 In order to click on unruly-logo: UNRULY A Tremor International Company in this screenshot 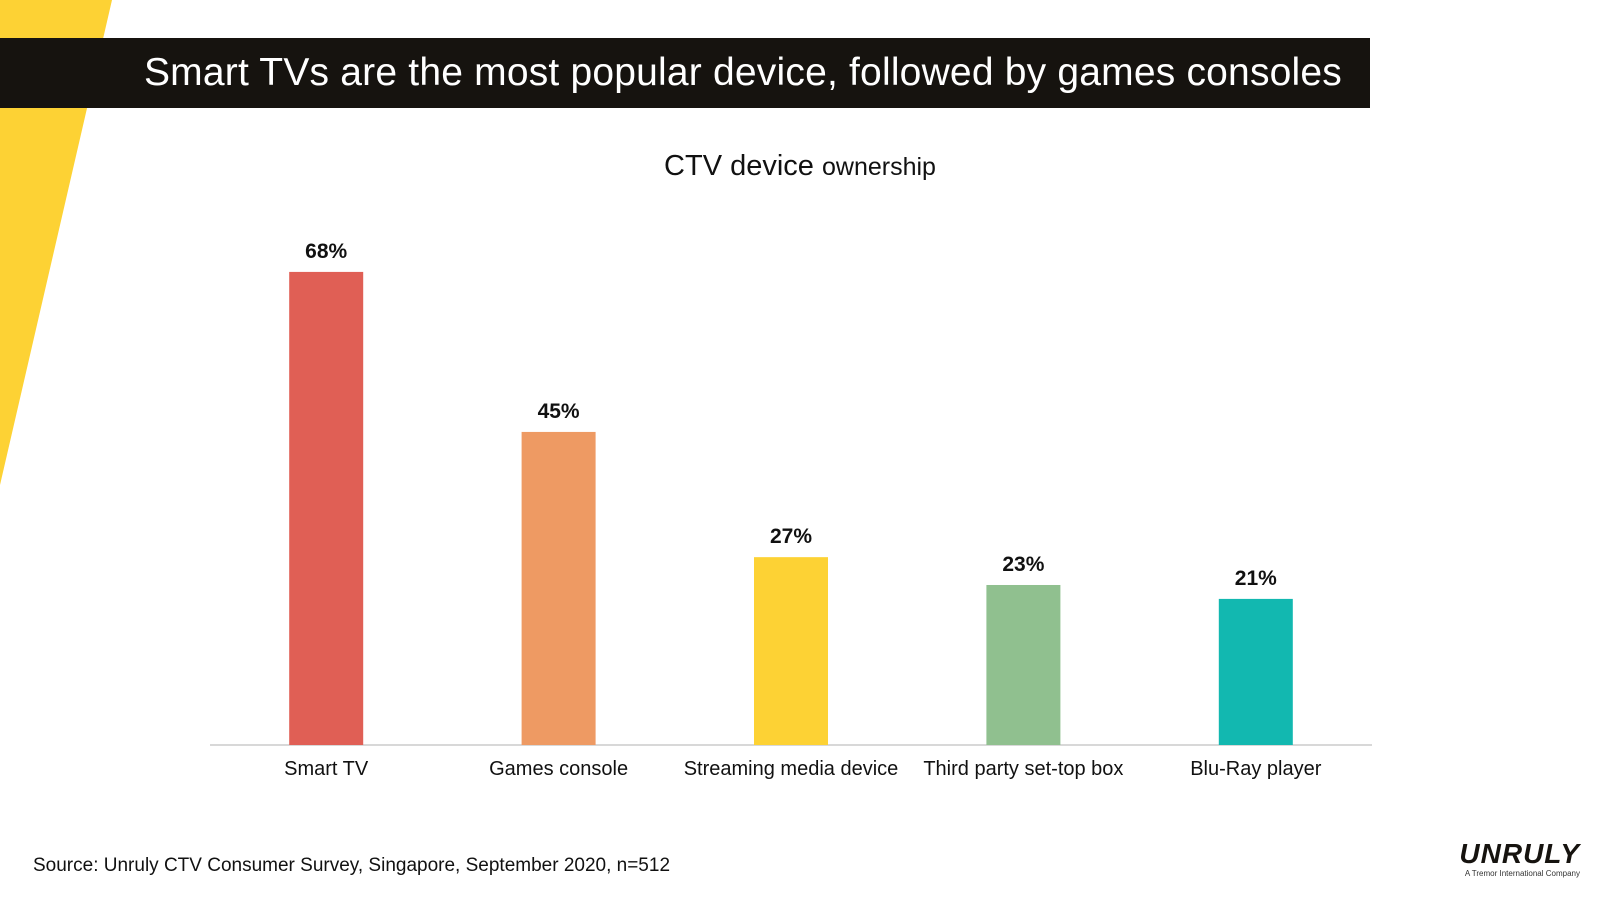, I will do `click(1519, 860)`.